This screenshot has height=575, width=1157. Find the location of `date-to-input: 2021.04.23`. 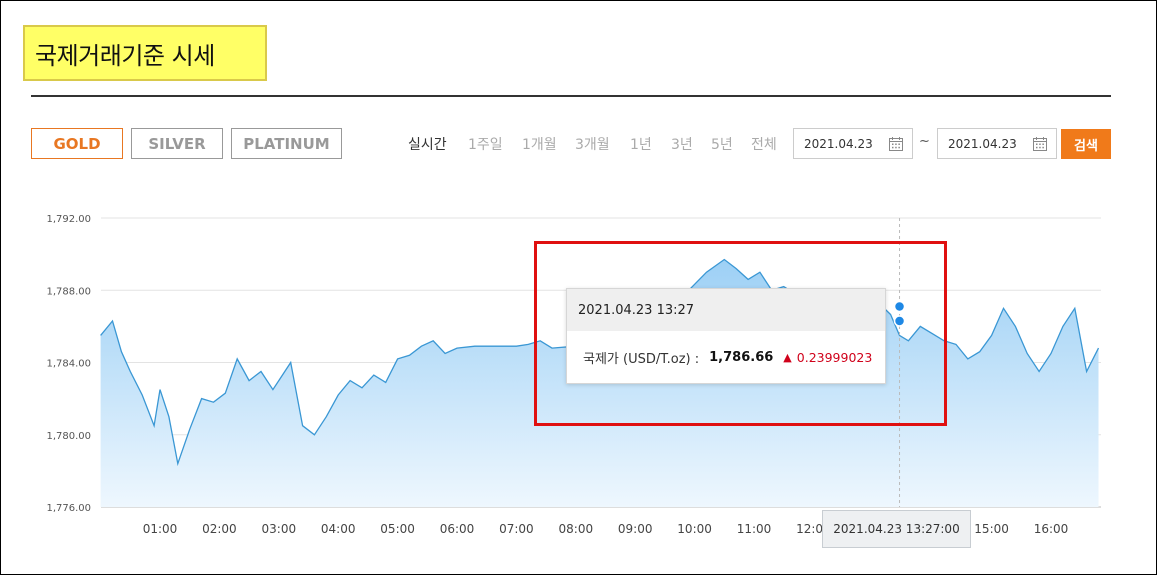

date-to-input: 2021.04.23 is located at coordinates (997, 143).